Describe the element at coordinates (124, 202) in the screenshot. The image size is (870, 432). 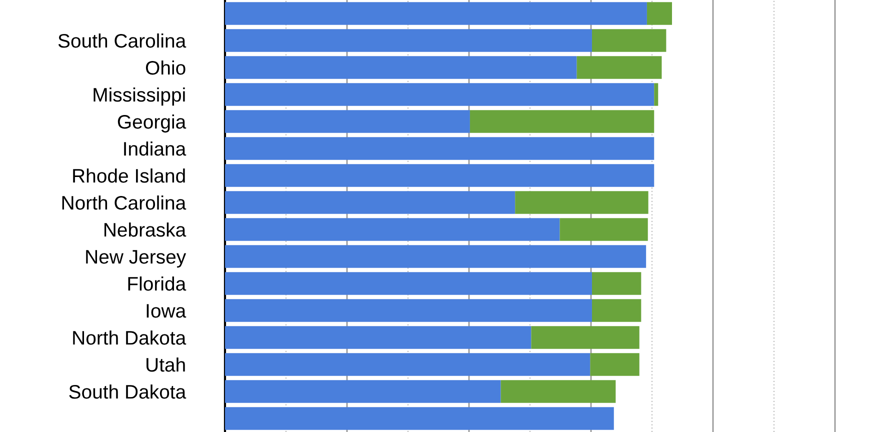
I see `y-tick-label: North Carolina` at that location.